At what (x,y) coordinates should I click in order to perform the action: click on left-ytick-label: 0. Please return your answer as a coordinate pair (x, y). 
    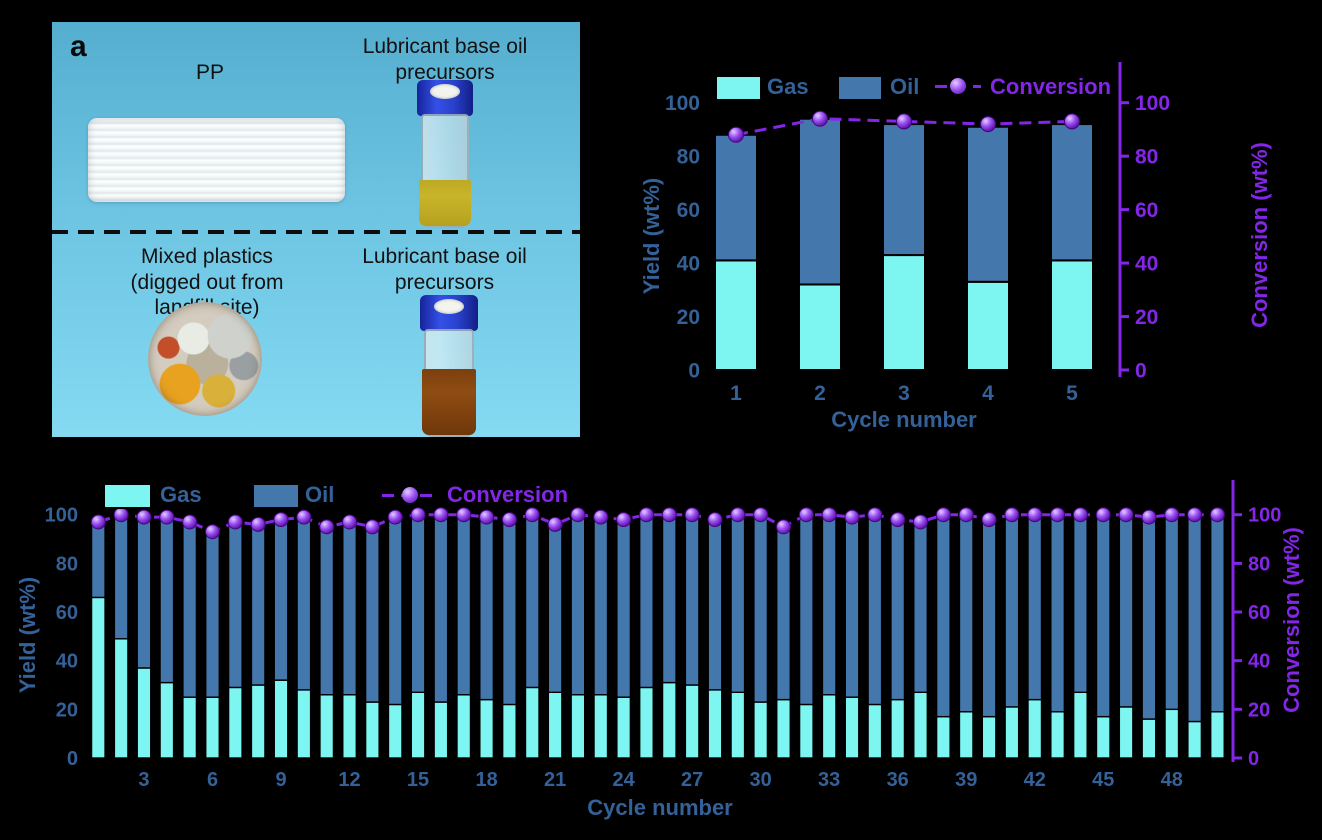
    Looking at the image, I should click on (694, 370).